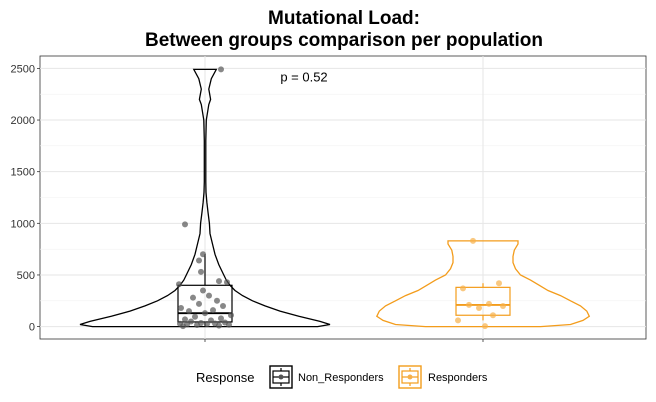 Image resolution: width=656 pixels, height=402 pixels. I want to click on legend-key-responders, so click(410, 377).